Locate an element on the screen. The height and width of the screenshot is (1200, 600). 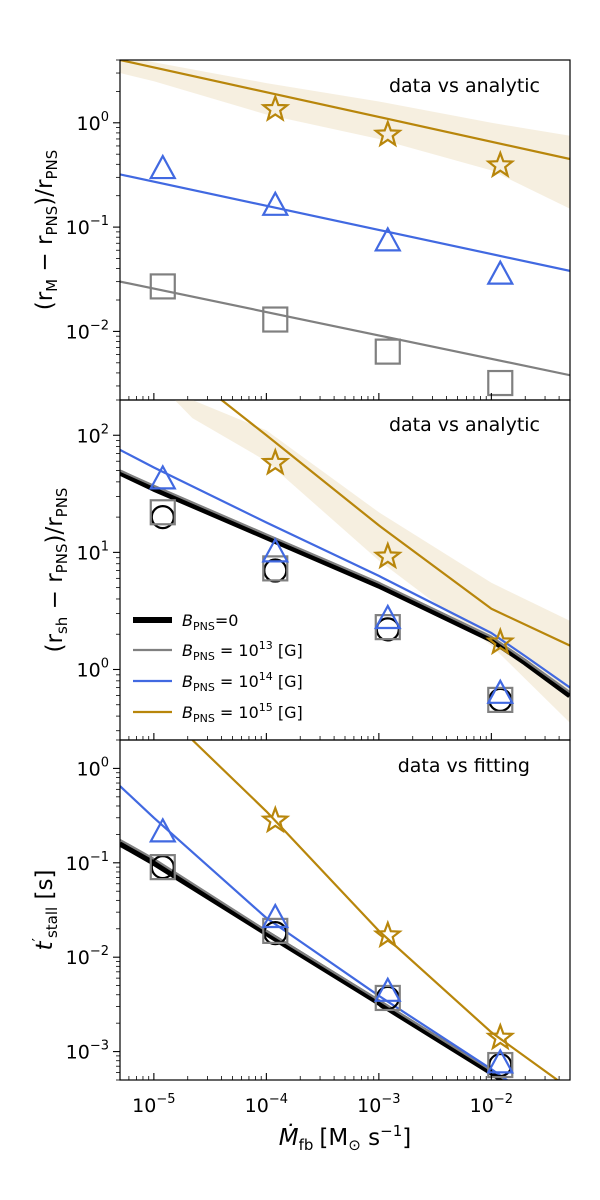
uncertainty-band is located at coordinates (345, 134).